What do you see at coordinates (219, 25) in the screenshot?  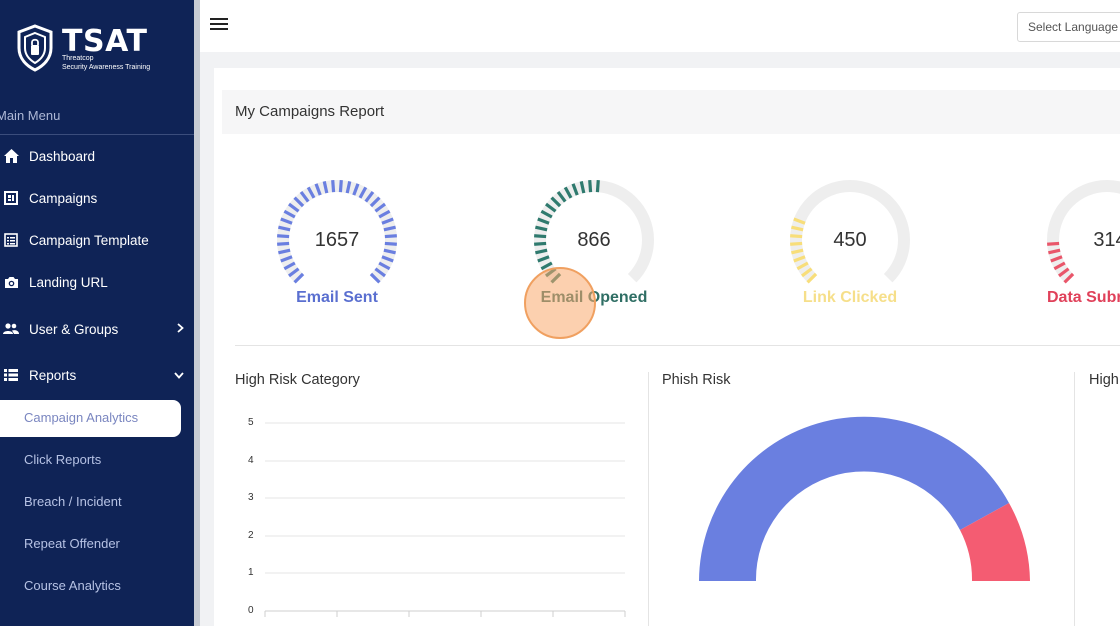 I see `hamburger-menu-icon` at bounding box center [219, 25].